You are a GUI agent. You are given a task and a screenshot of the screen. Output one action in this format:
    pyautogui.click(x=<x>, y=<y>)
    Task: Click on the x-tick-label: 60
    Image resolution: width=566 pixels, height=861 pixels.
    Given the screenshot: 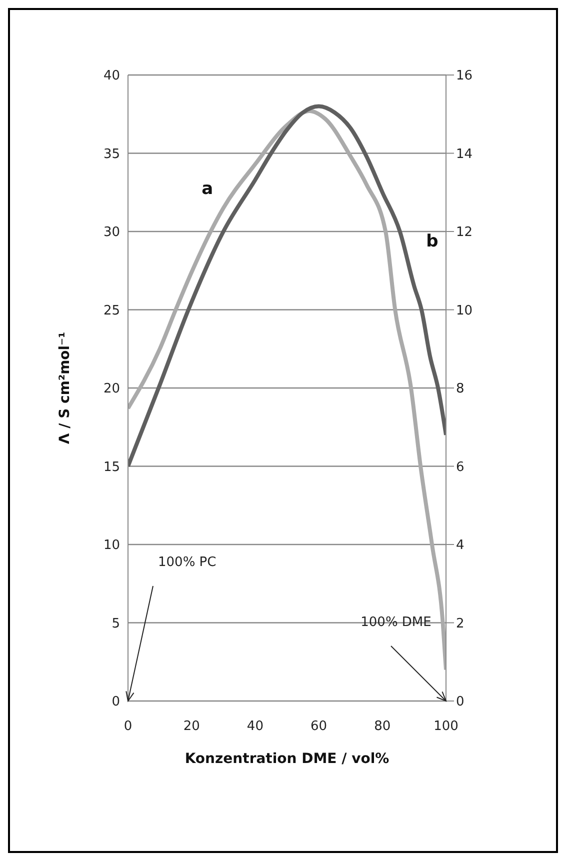 What is the action you would take?
    pyautogui.click(x=319, y=726)
    